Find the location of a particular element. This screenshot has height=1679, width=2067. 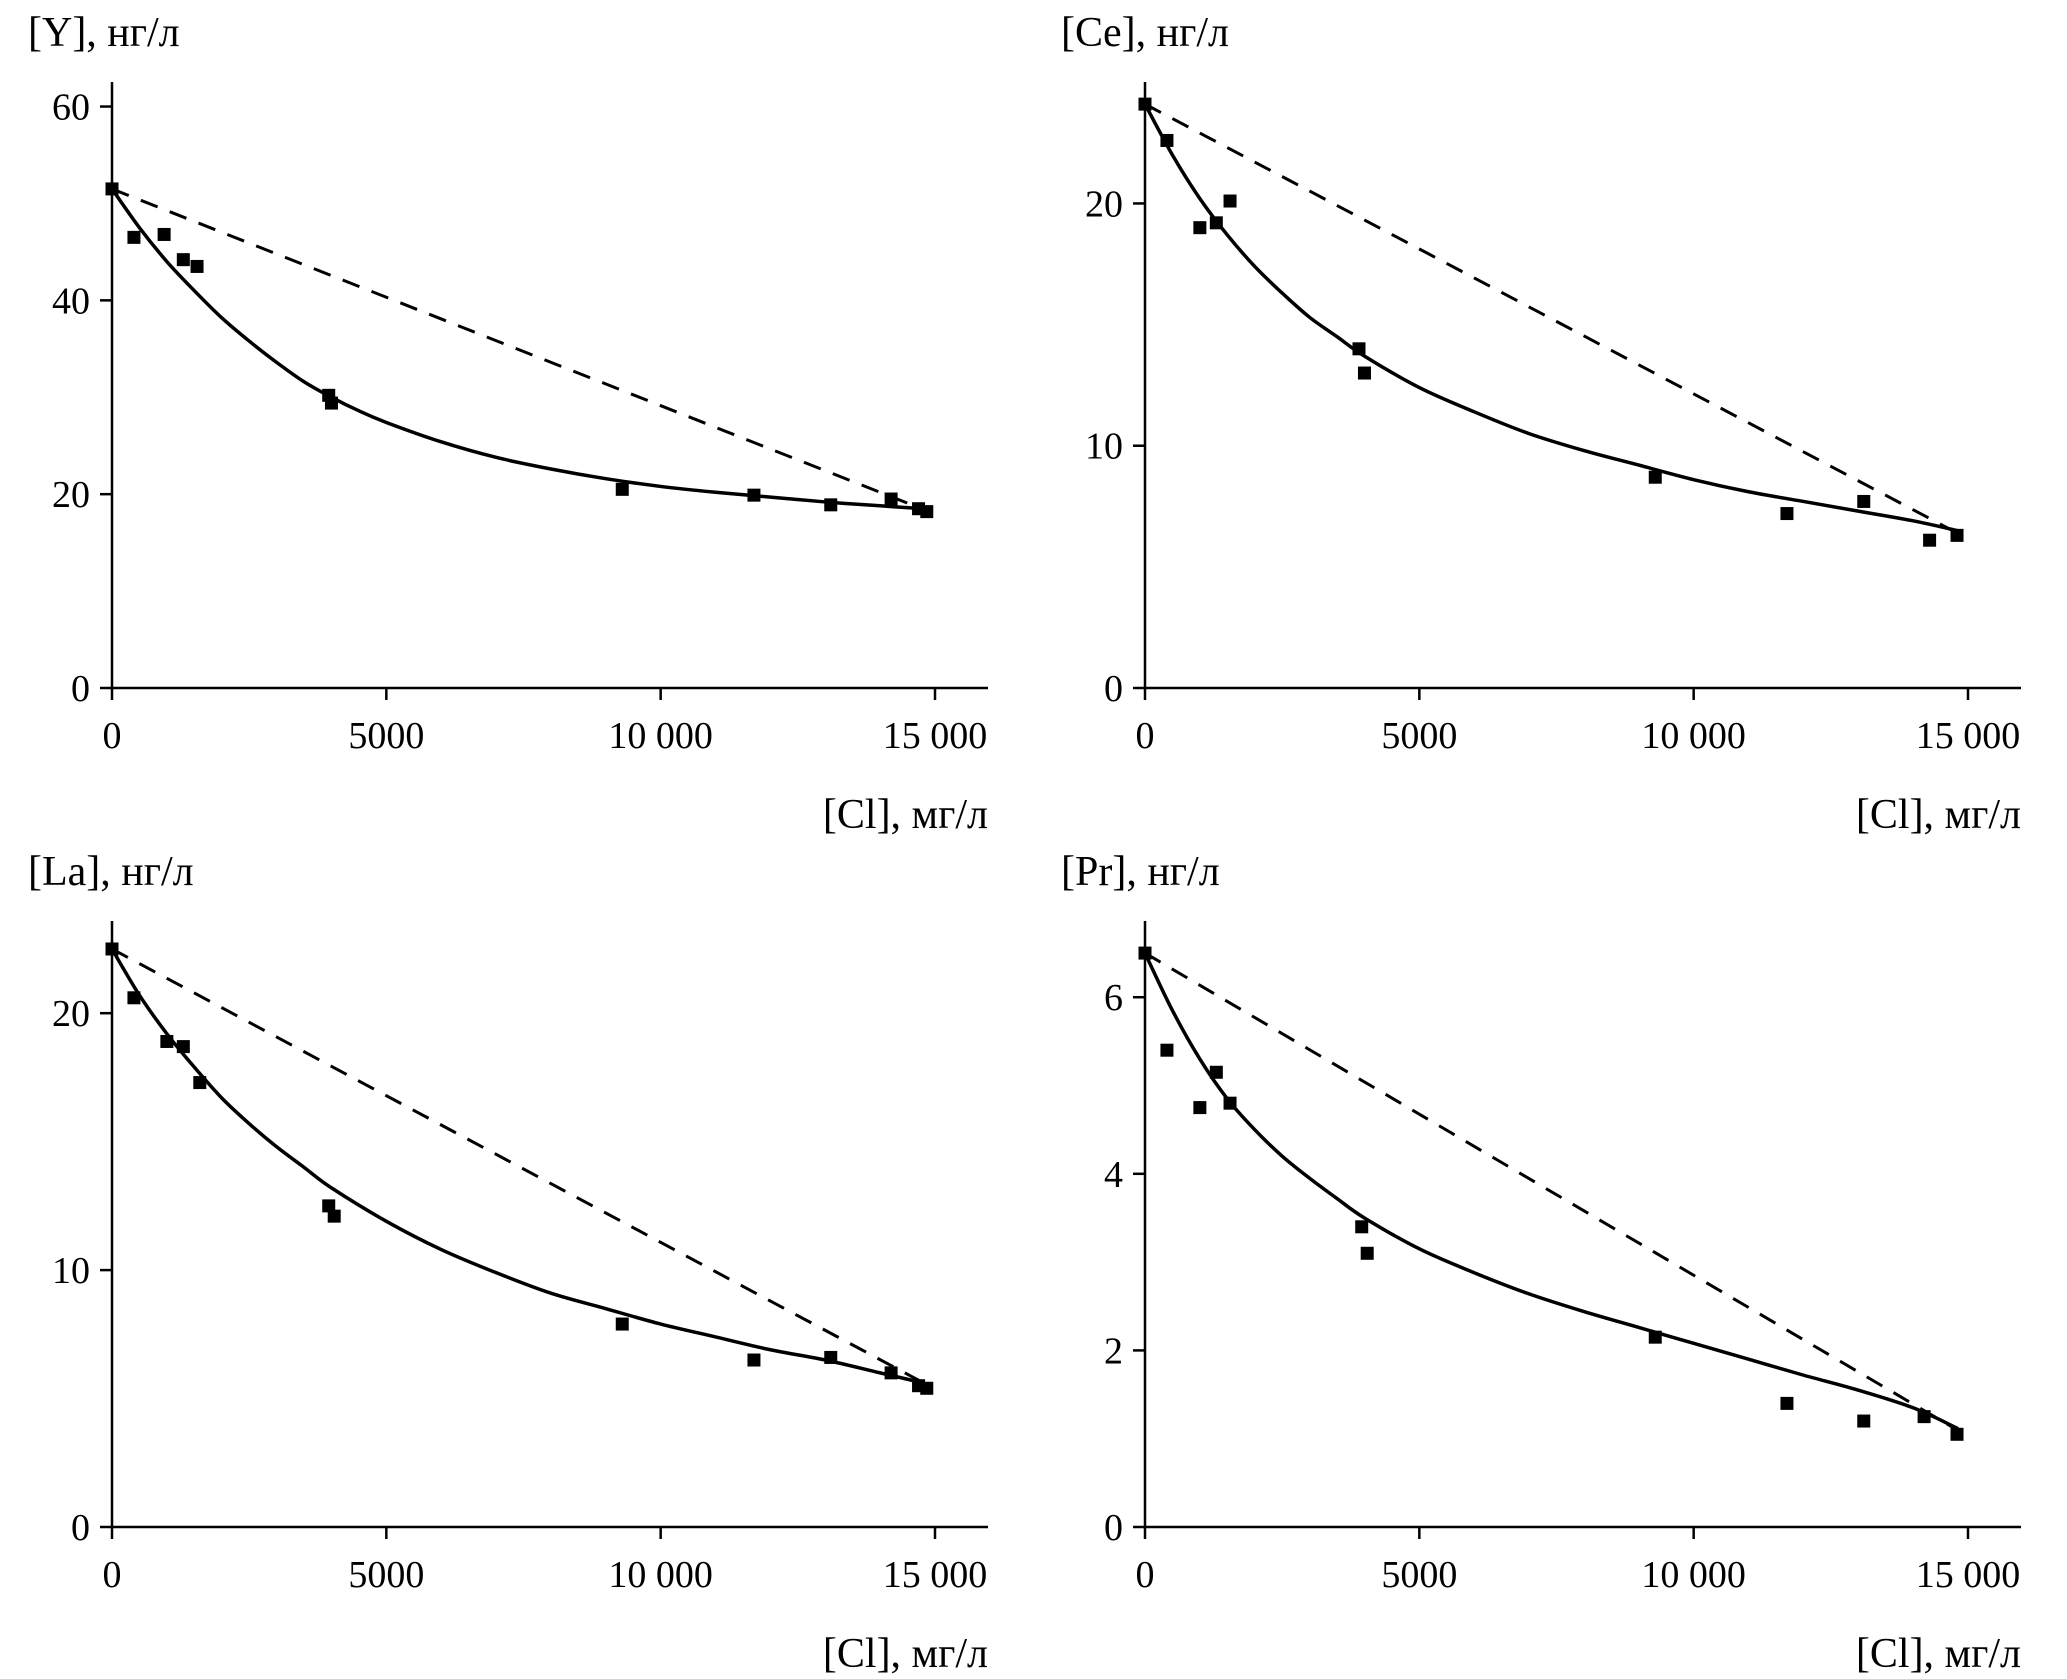

y-tick-label: 60 is located at coordinates (71, 108).